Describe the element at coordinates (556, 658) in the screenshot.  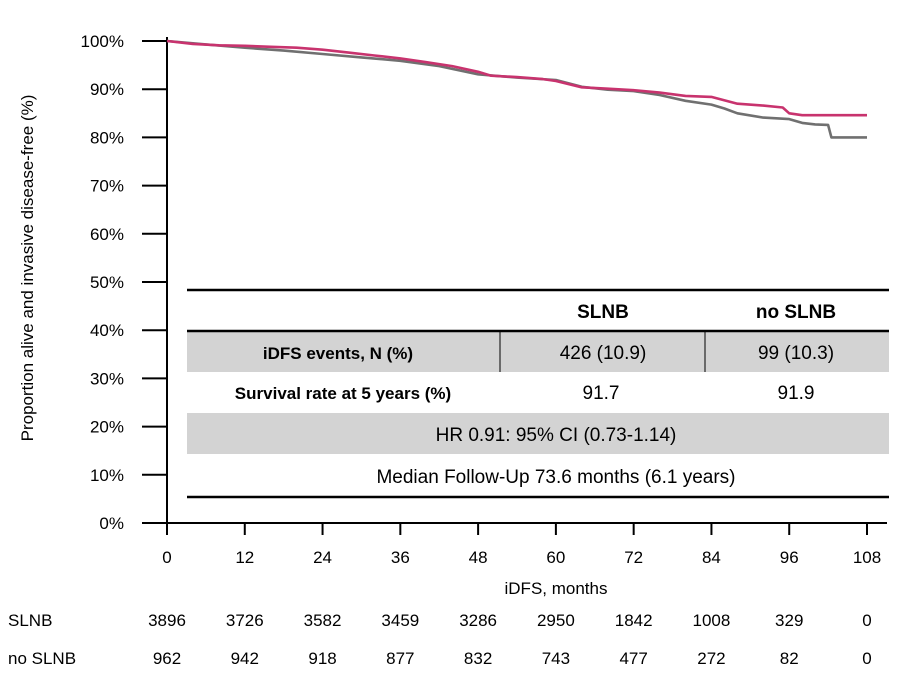
I see `risk-cell: 743` at that location.